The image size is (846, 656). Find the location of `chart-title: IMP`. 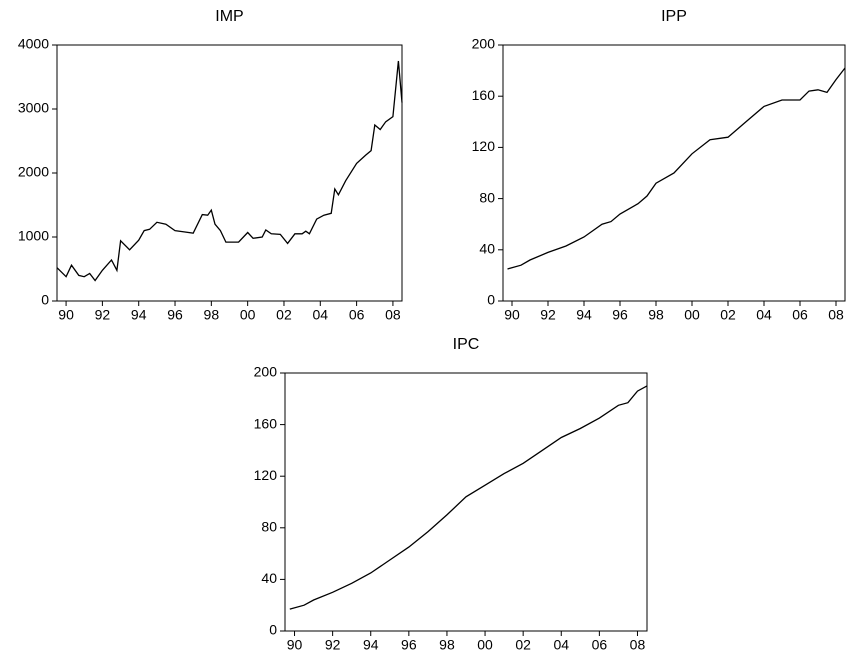

chart-title: IMP is located at coordinates (229, 16).